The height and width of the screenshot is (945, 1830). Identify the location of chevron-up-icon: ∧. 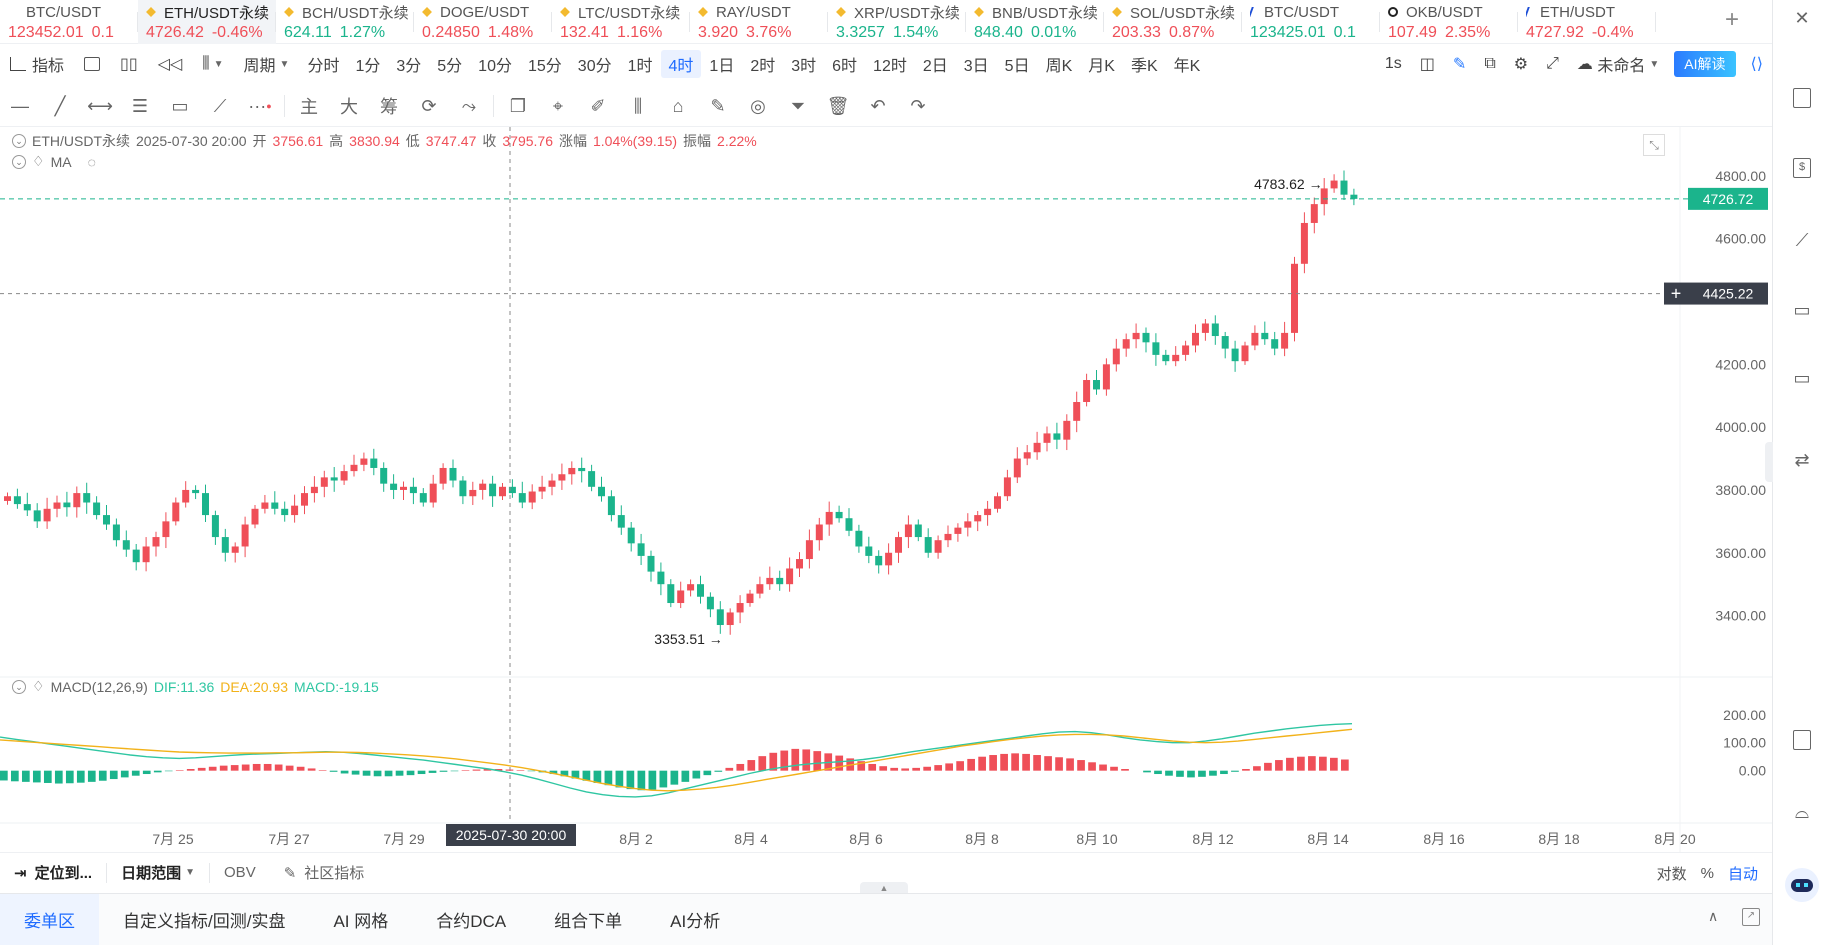
(1713, 916).